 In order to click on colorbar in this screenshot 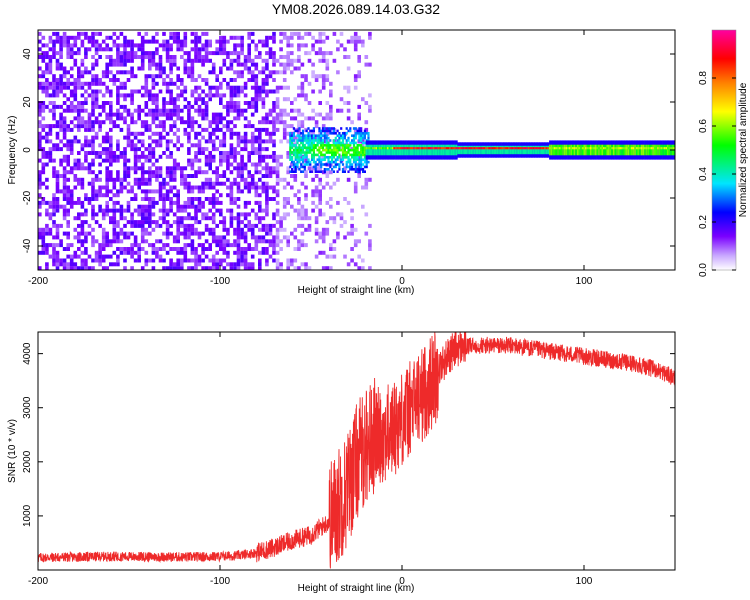, I will do `click(724, 150)`.